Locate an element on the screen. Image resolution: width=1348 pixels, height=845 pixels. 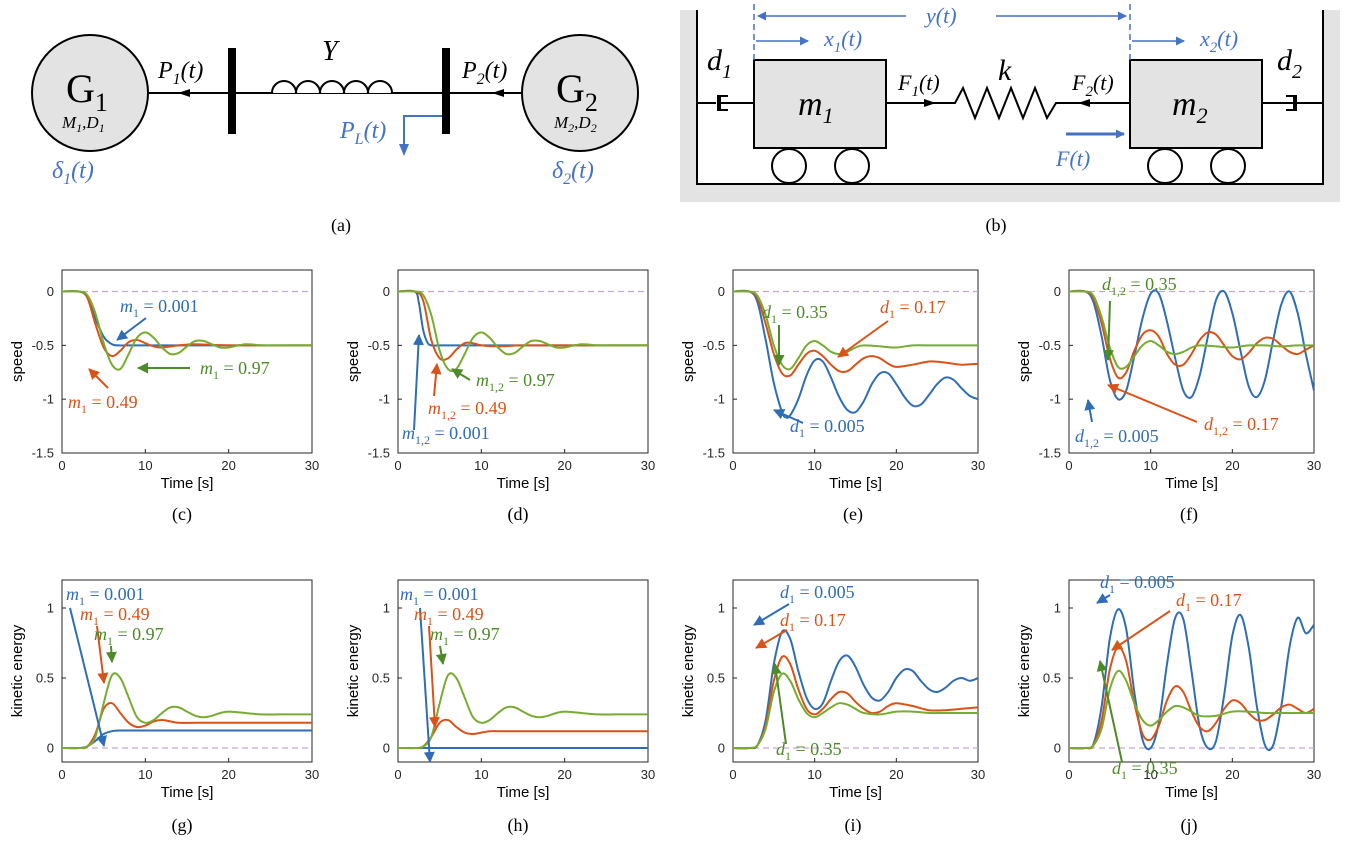
series-line-orange is located at coordinates (855, 334).